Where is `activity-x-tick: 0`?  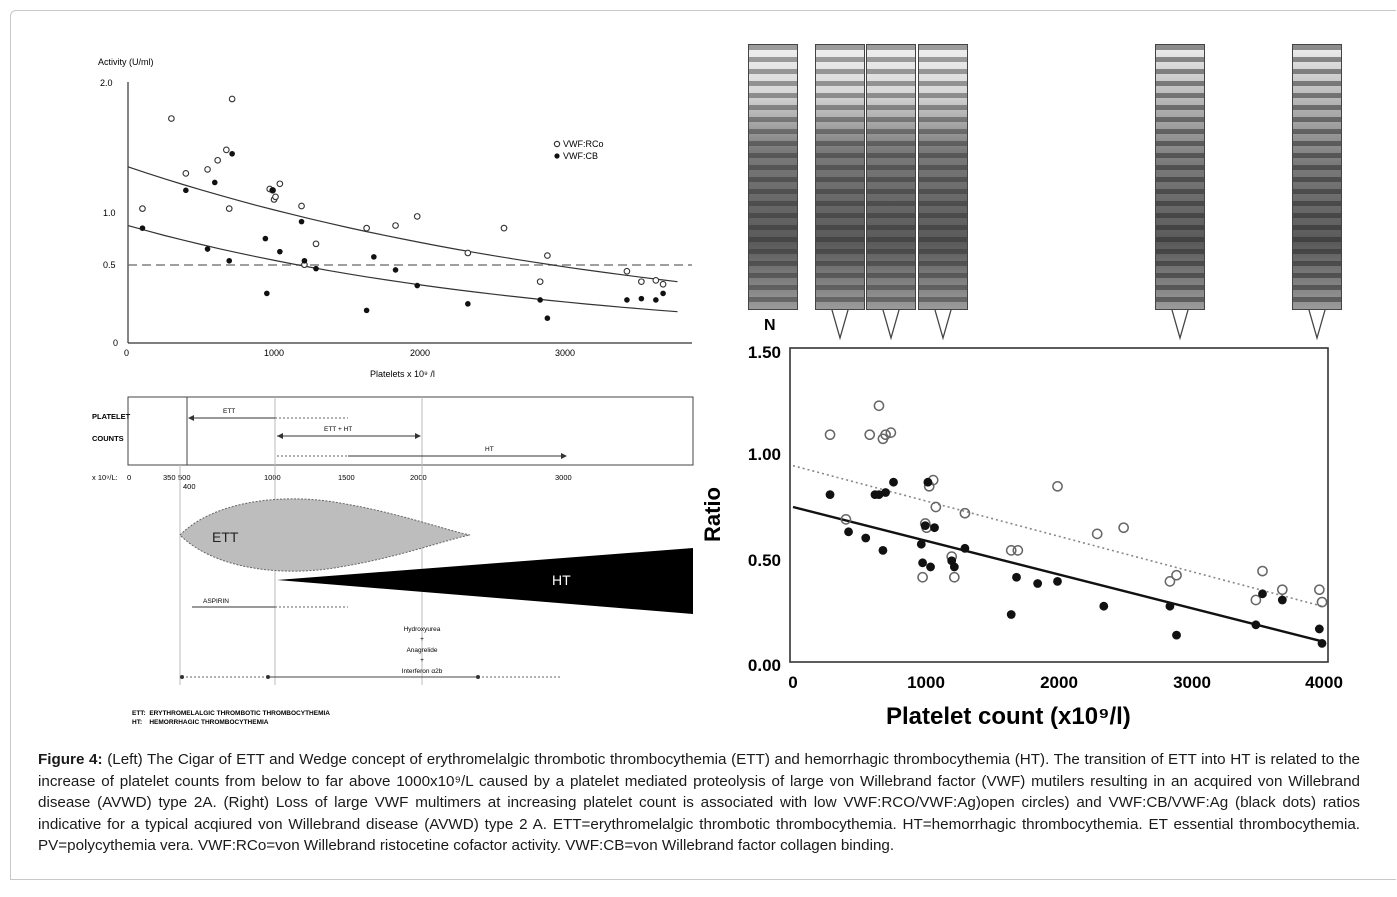 activity-x-tick: 0 is located at coordinates (126, 353).